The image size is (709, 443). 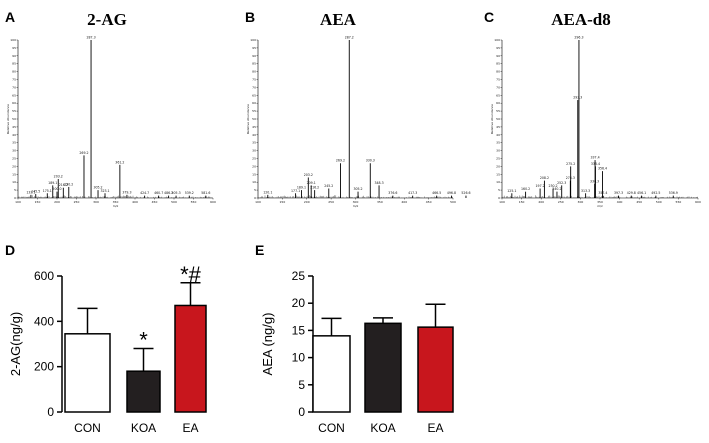 I want to click on panel-letter-c: C, so click(x=489, y=17).